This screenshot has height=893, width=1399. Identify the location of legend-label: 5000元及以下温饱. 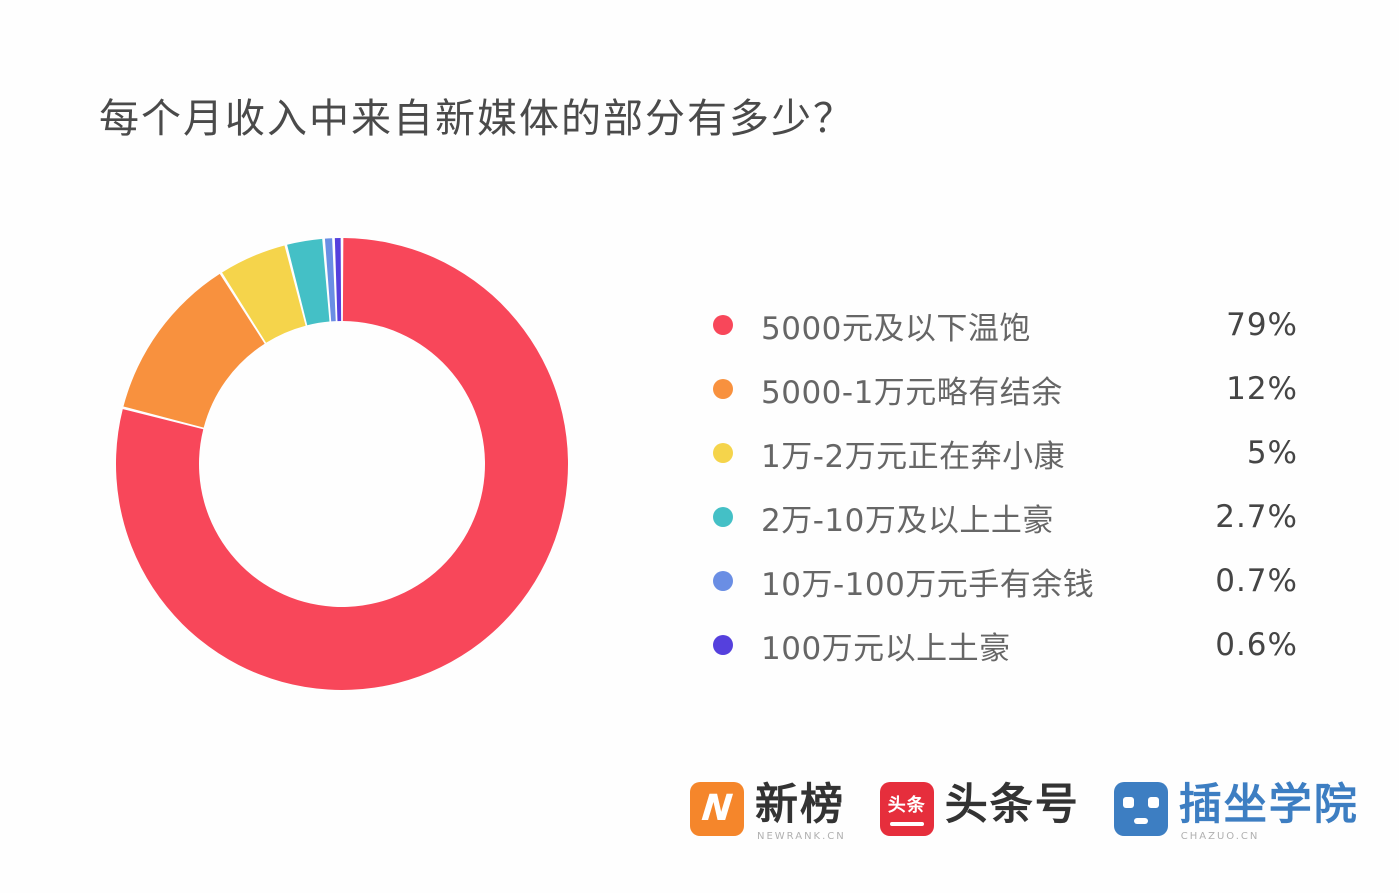
(896, 328).